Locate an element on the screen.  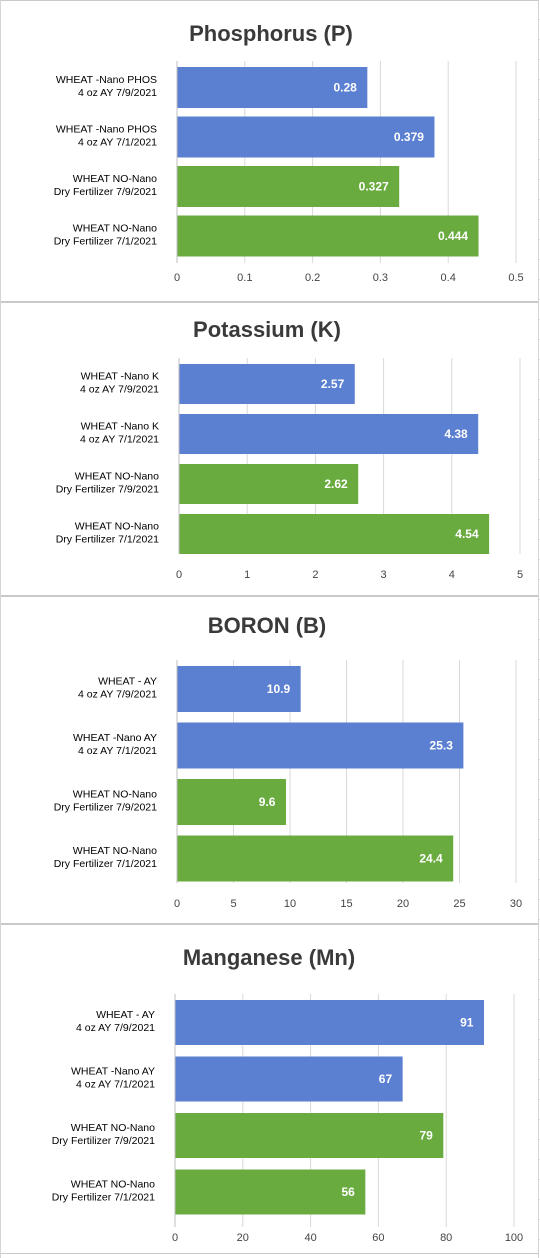
x-tick-label: 10 is located at coordinates (290, 904).